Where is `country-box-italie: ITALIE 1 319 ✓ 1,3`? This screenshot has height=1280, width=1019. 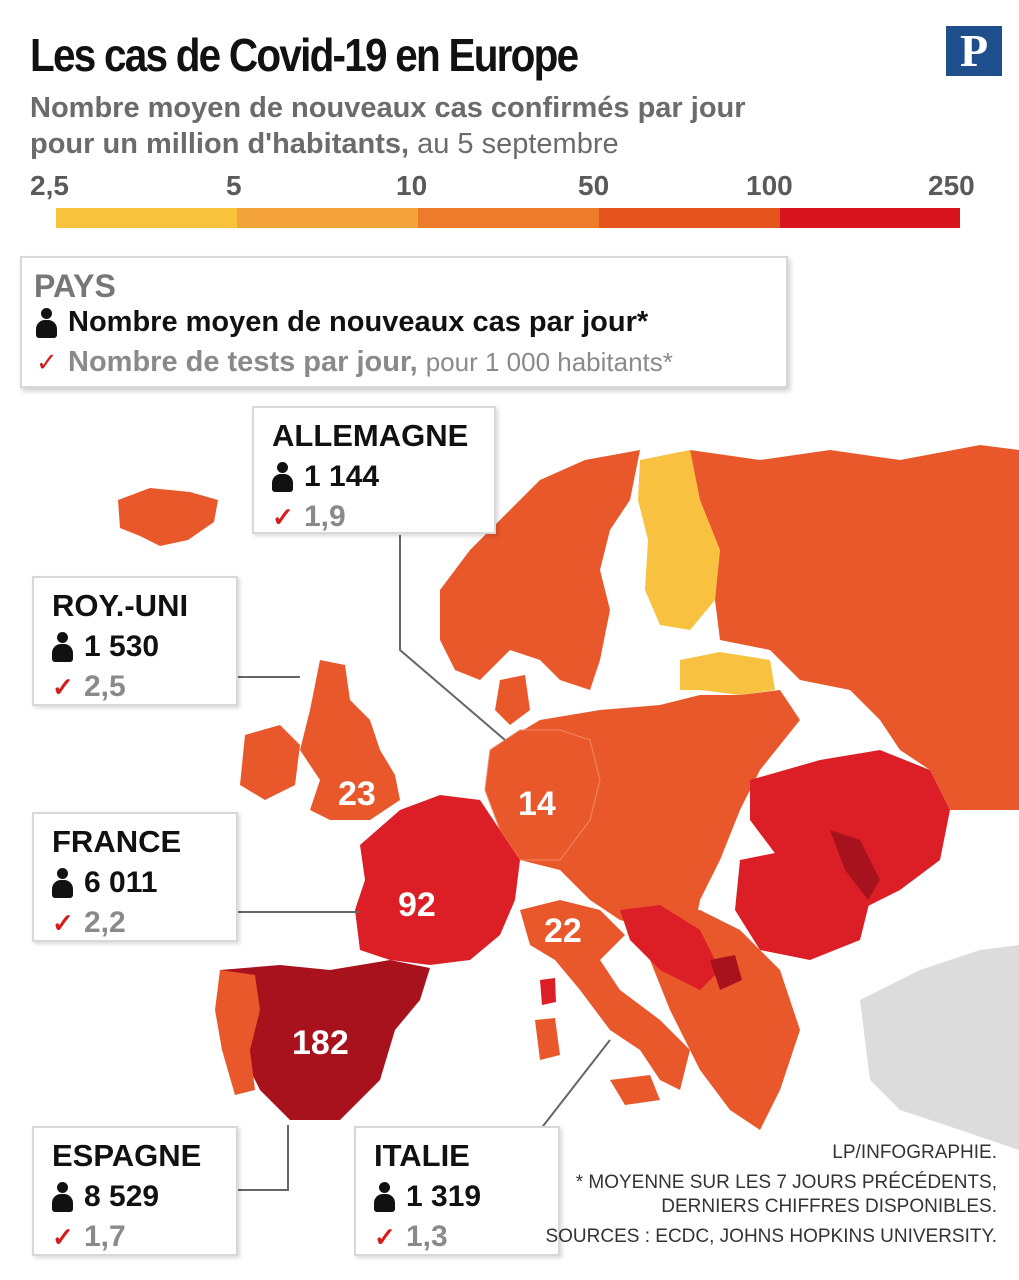 country-box-italie: ITALIE 1 319 ✓ 1,3 is located at coordinates (457, 1191).